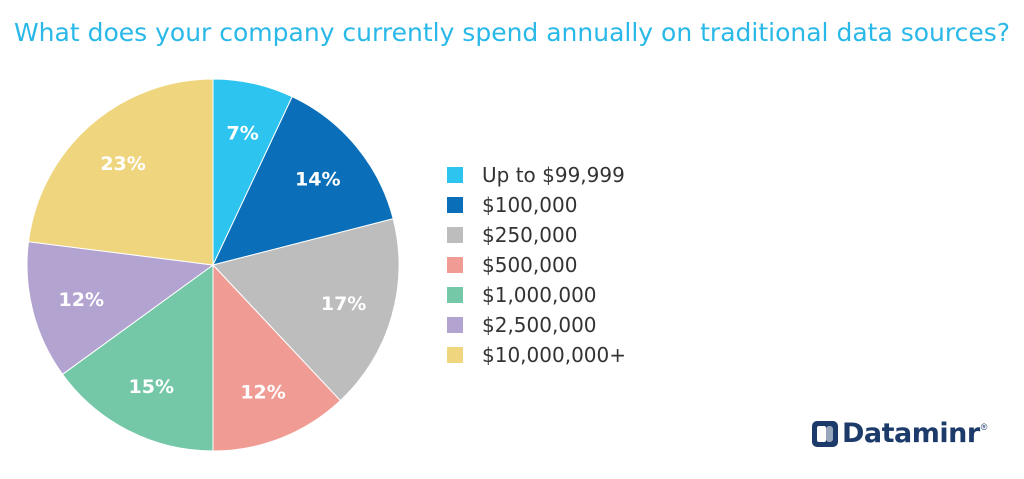 The height and width of the screenshot is (479, 1024). Describe the element at coordinates (343, 304) in the screenshot. I see `slice-value-label: 17%` at that location.